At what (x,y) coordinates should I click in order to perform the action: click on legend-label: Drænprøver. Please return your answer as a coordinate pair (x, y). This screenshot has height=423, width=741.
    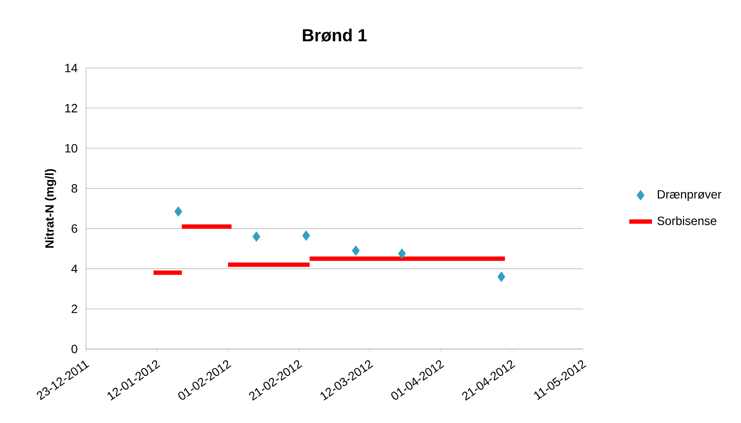
    Looking at the image, I should click on (690, 195).